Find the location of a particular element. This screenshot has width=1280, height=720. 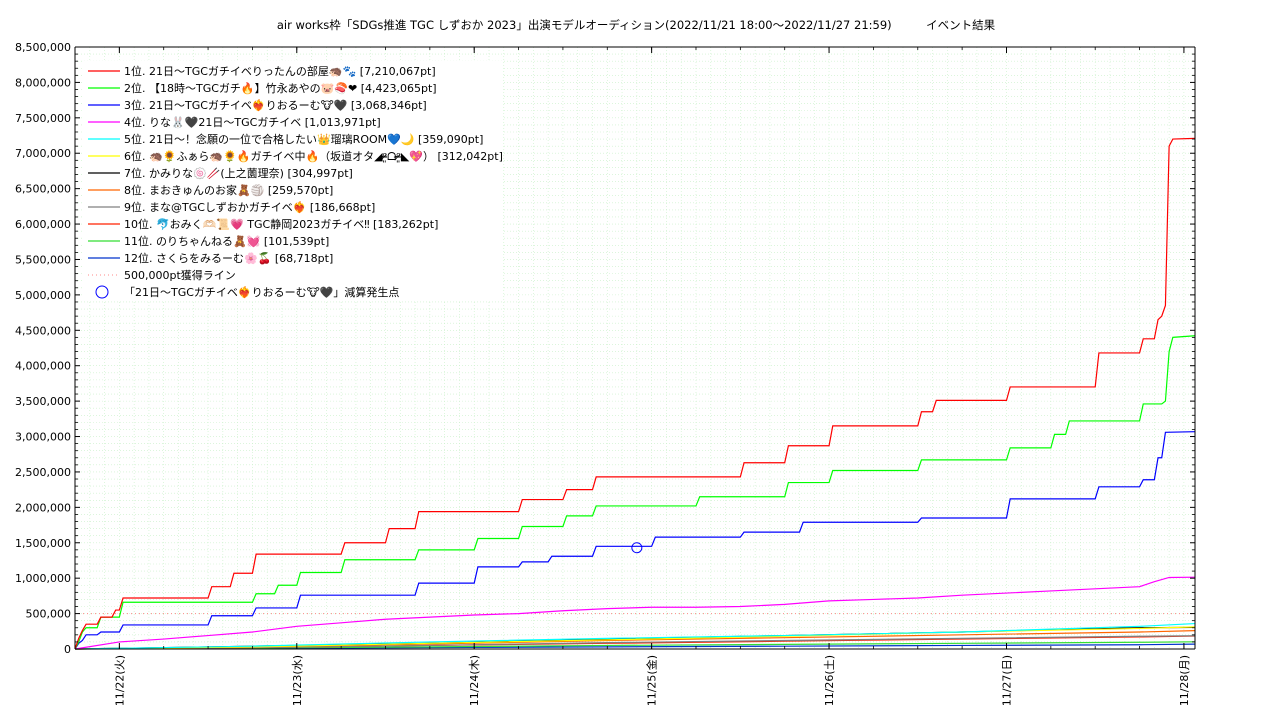

legend-entry: 4位. りな🐰🖤21日〜TGCガチイベ [1,013,971pt] is located at coordinates (252, 122).